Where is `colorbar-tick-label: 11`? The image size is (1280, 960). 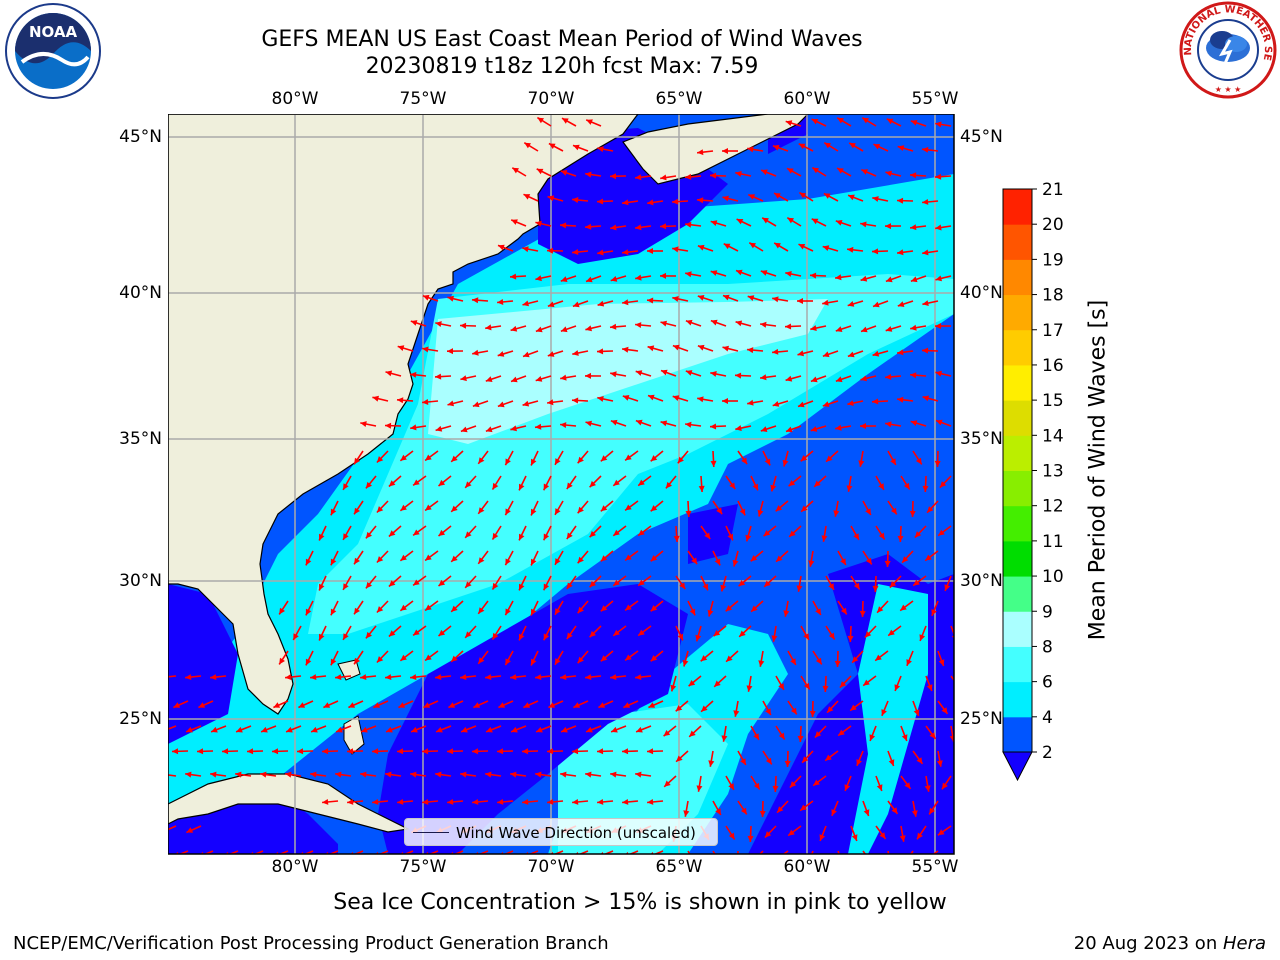
colorbar-tick-label: 11 is located at coordinates (1053, 542).